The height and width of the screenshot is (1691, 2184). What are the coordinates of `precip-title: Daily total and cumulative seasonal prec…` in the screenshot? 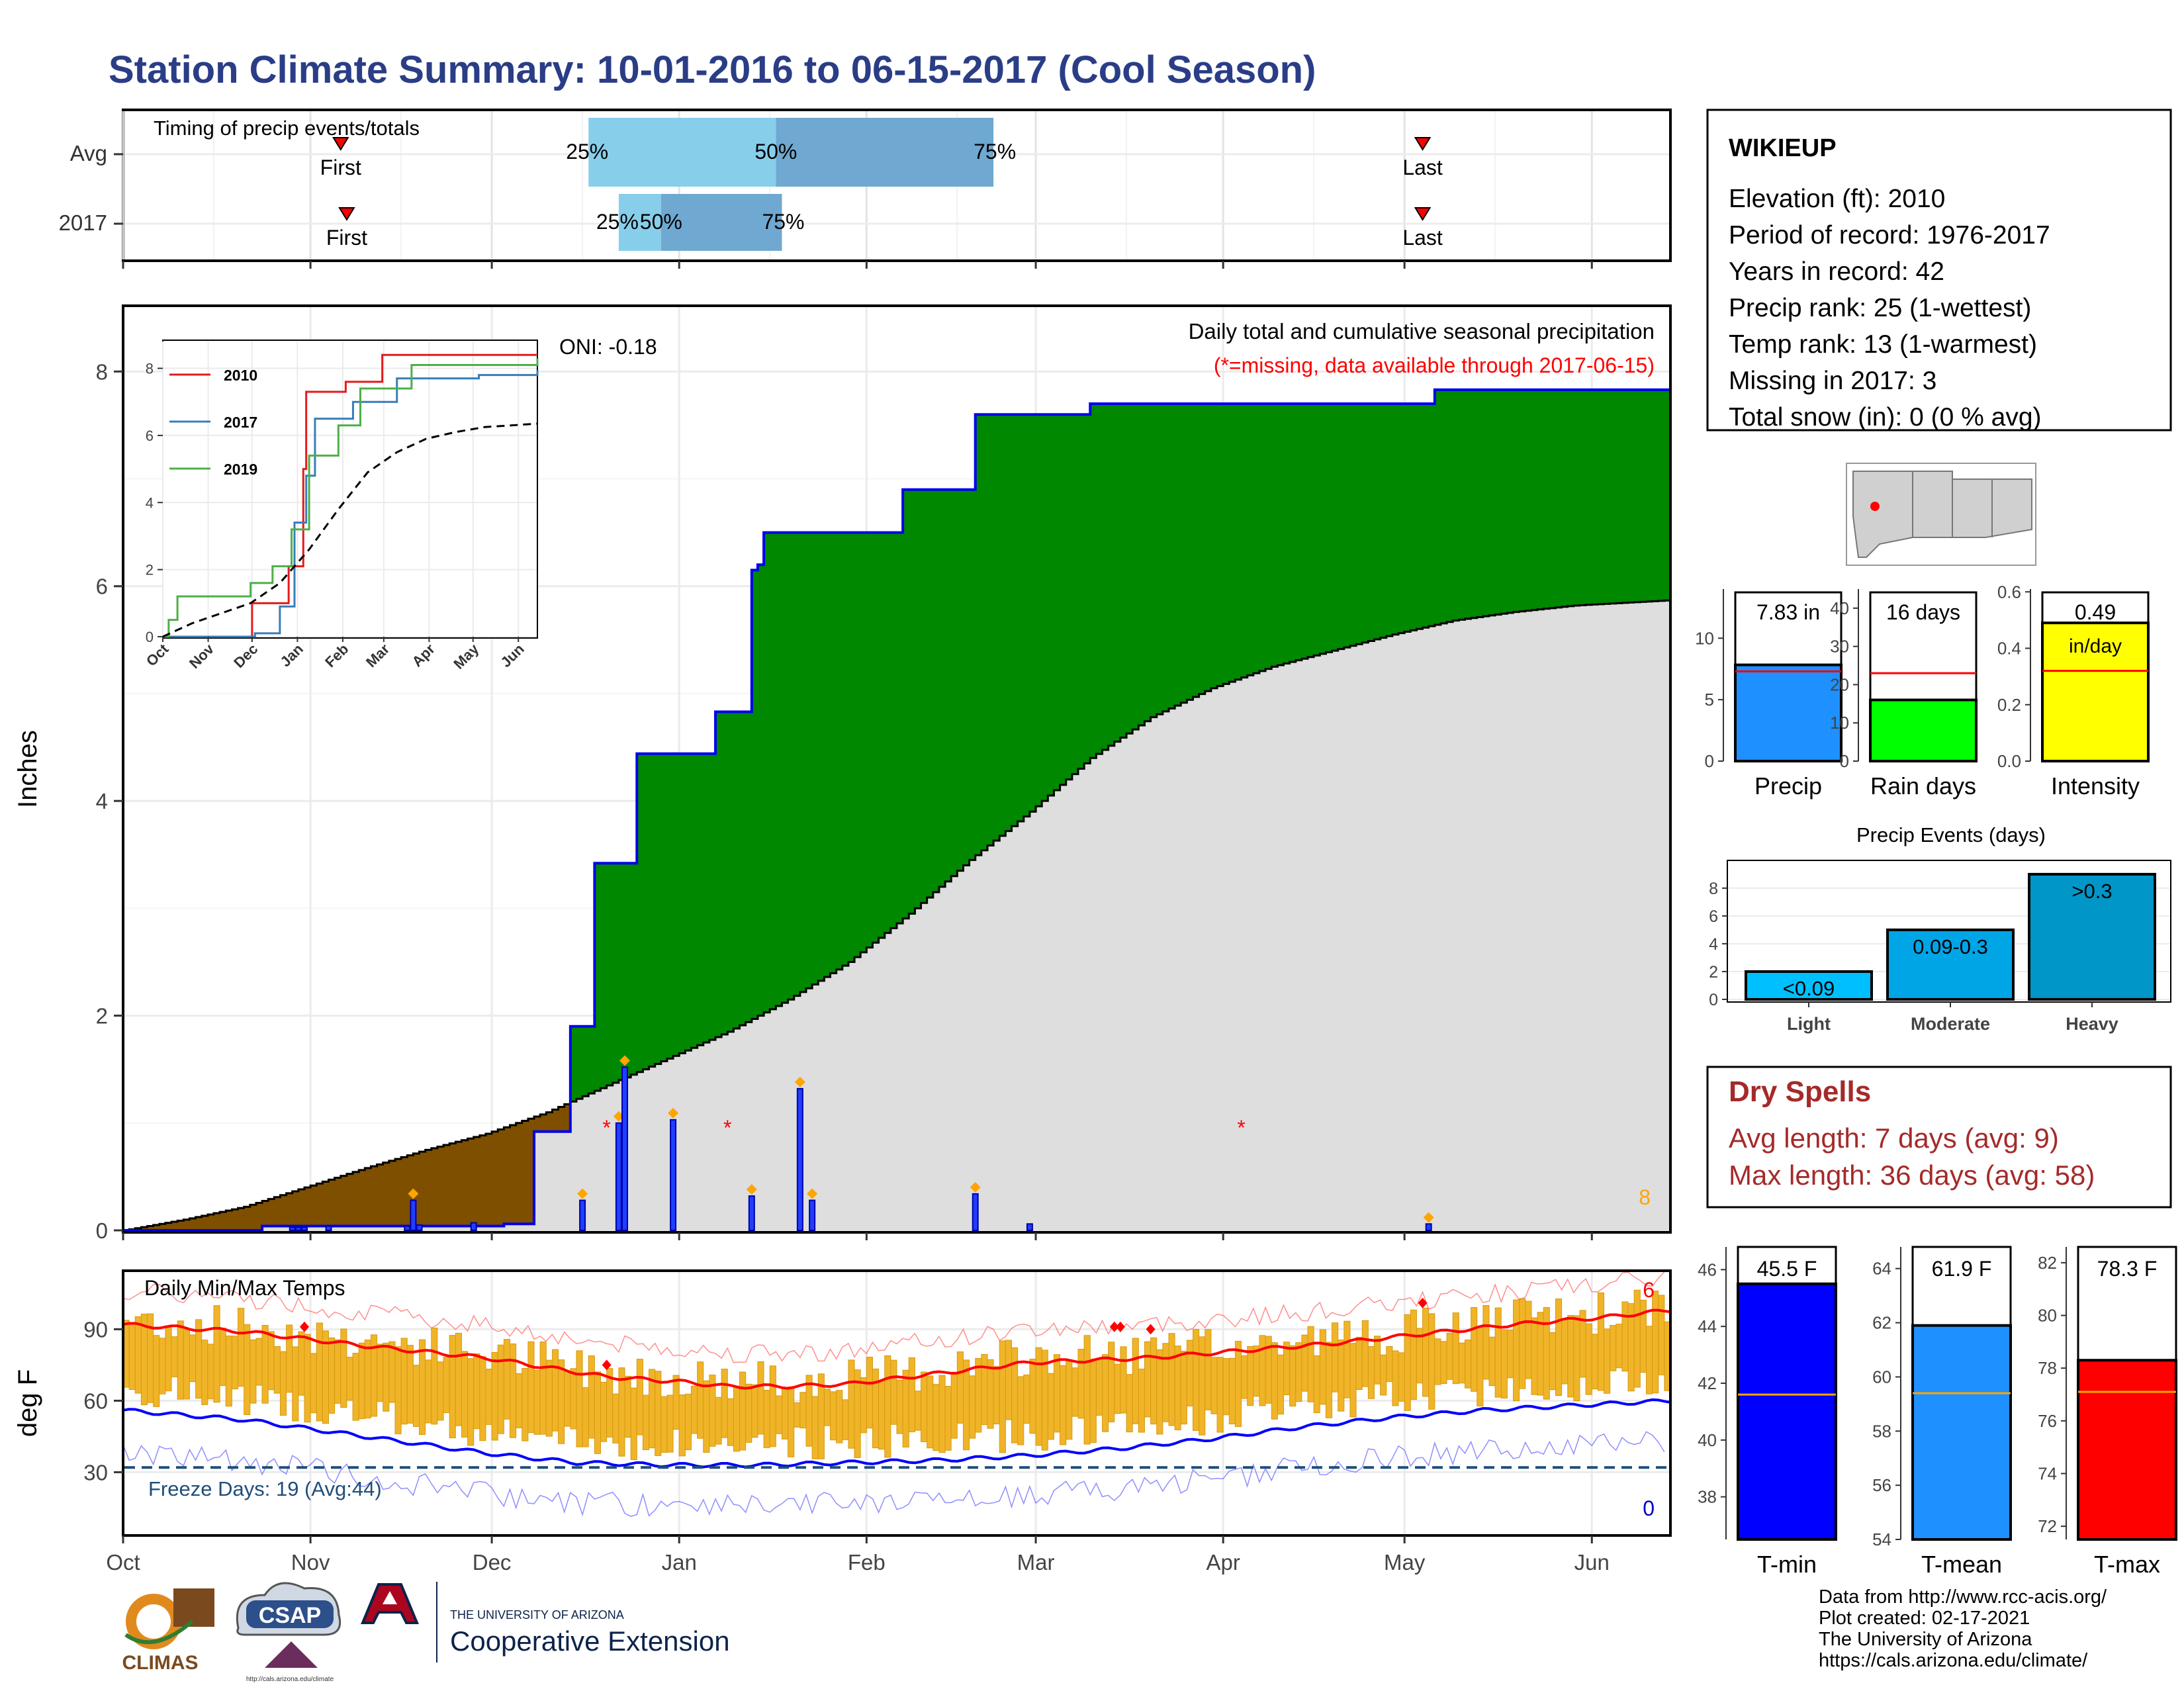 It's located at (1422, 331).